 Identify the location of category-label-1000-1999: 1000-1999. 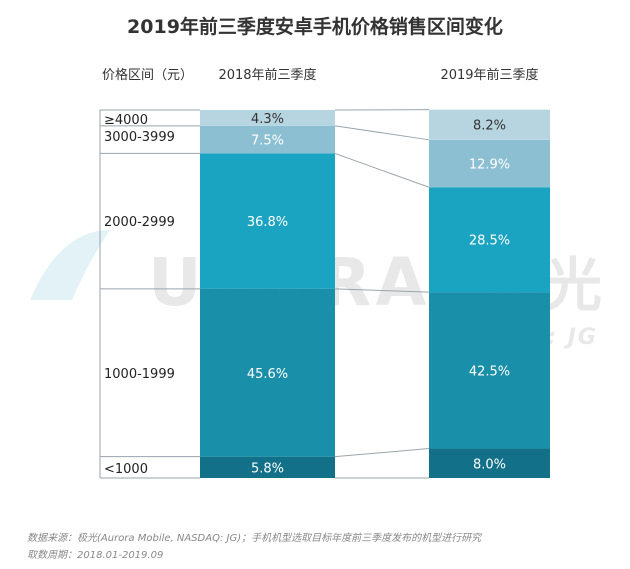
(139, 374).